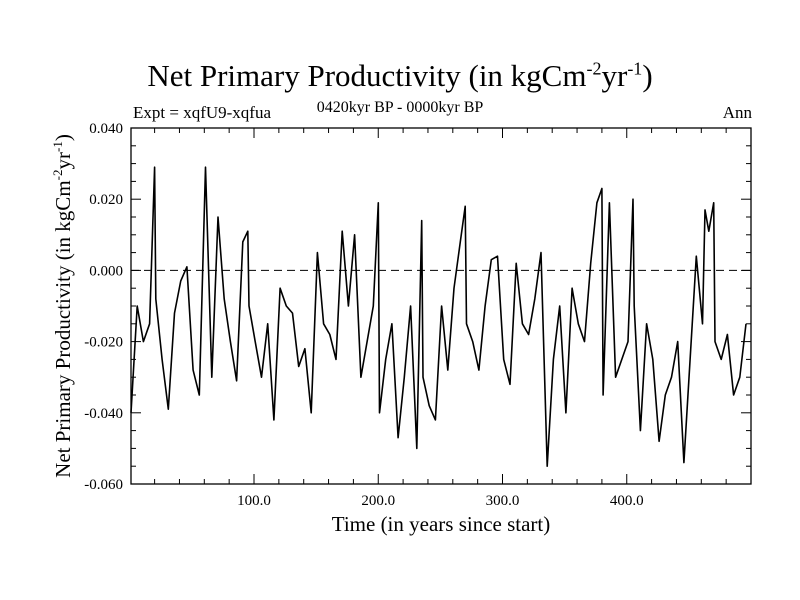 This screenshot has height=600, width=800. I want to click on y-tick-label: 0.040, so click(106, 129).